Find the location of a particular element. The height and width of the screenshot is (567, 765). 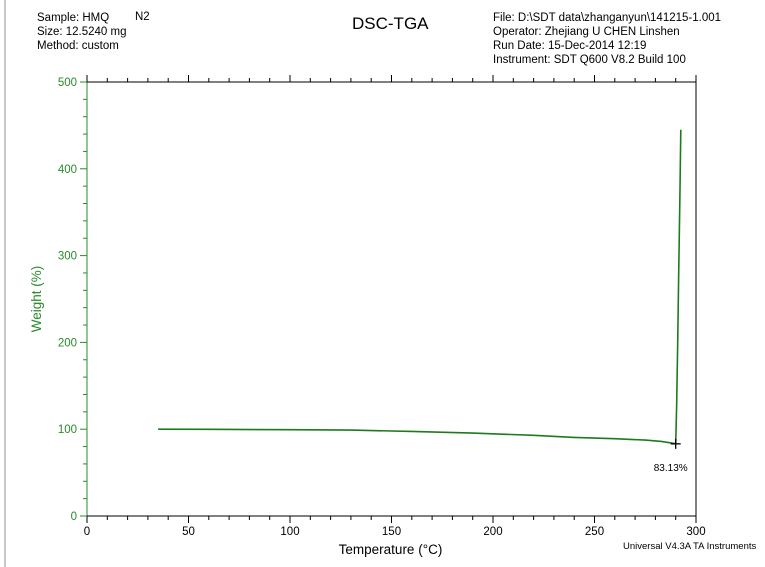

x-tick-label: 0 is located at coordinates (87, 532).